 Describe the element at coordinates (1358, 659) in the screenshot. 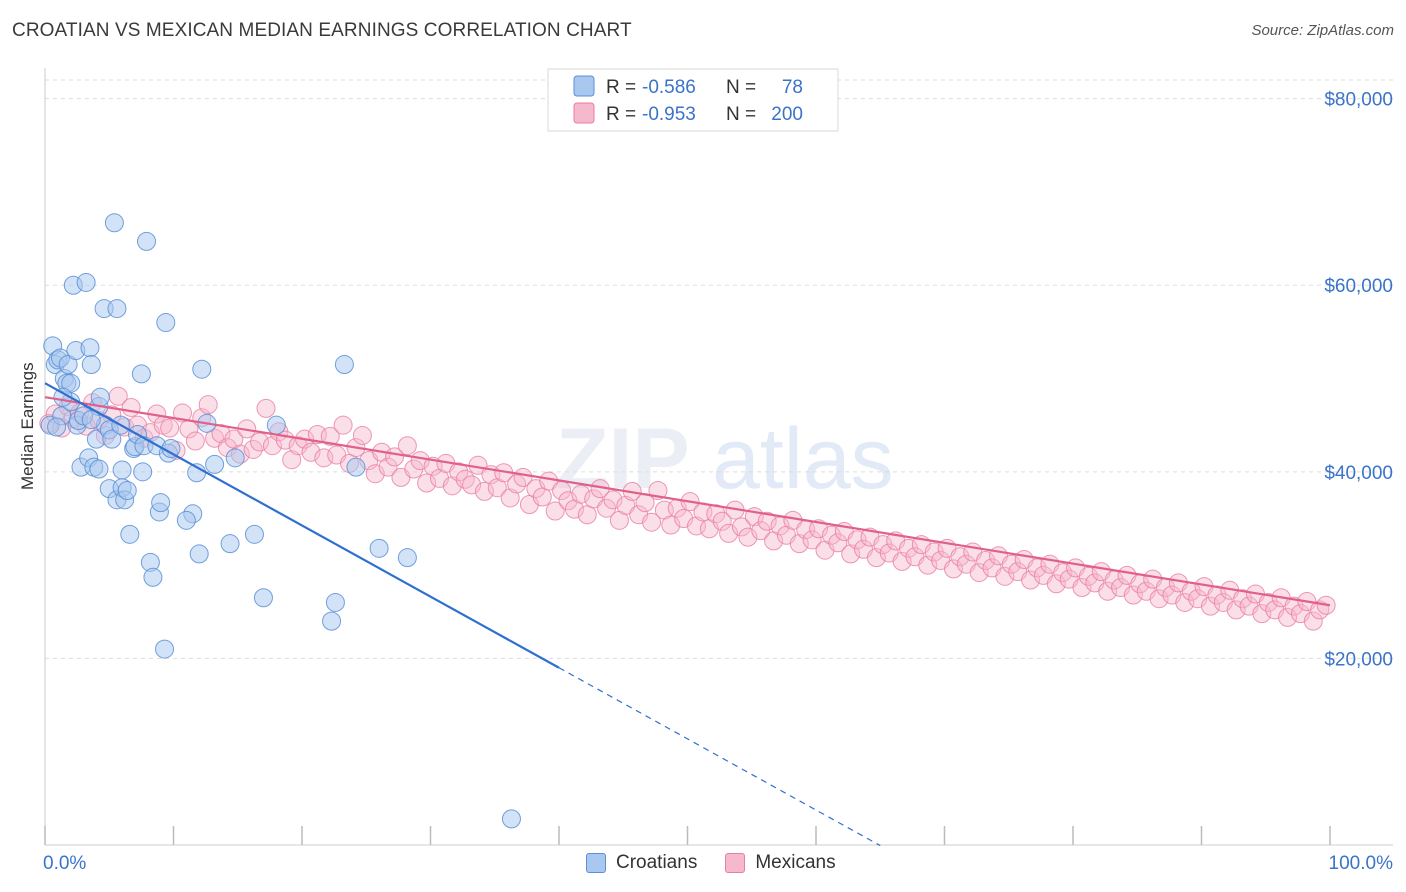

I see `y-tick-label: $20,000` at that location.